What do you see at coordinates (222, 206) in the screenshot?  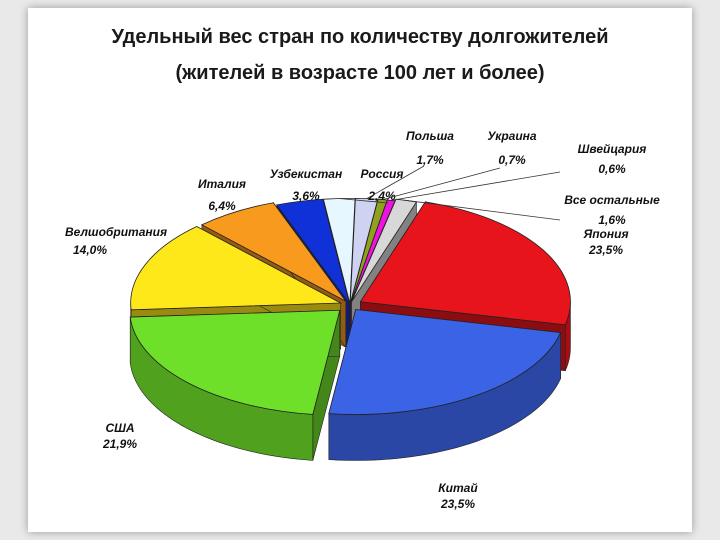 I see `slice-value-label: 6,4%` at bounding box center [222, 206].